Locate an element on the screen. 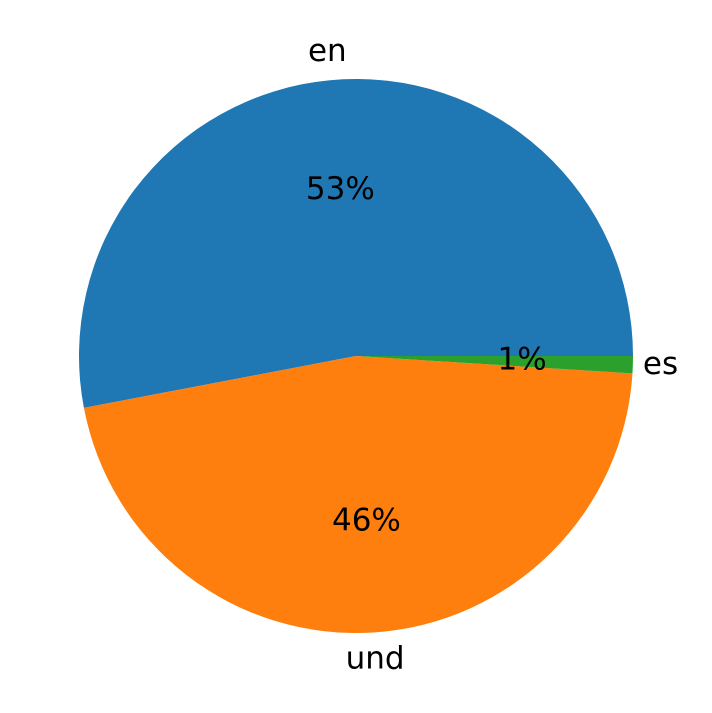 The image size is (712, 713). slice-label: en is located at coordinates (327, 51).